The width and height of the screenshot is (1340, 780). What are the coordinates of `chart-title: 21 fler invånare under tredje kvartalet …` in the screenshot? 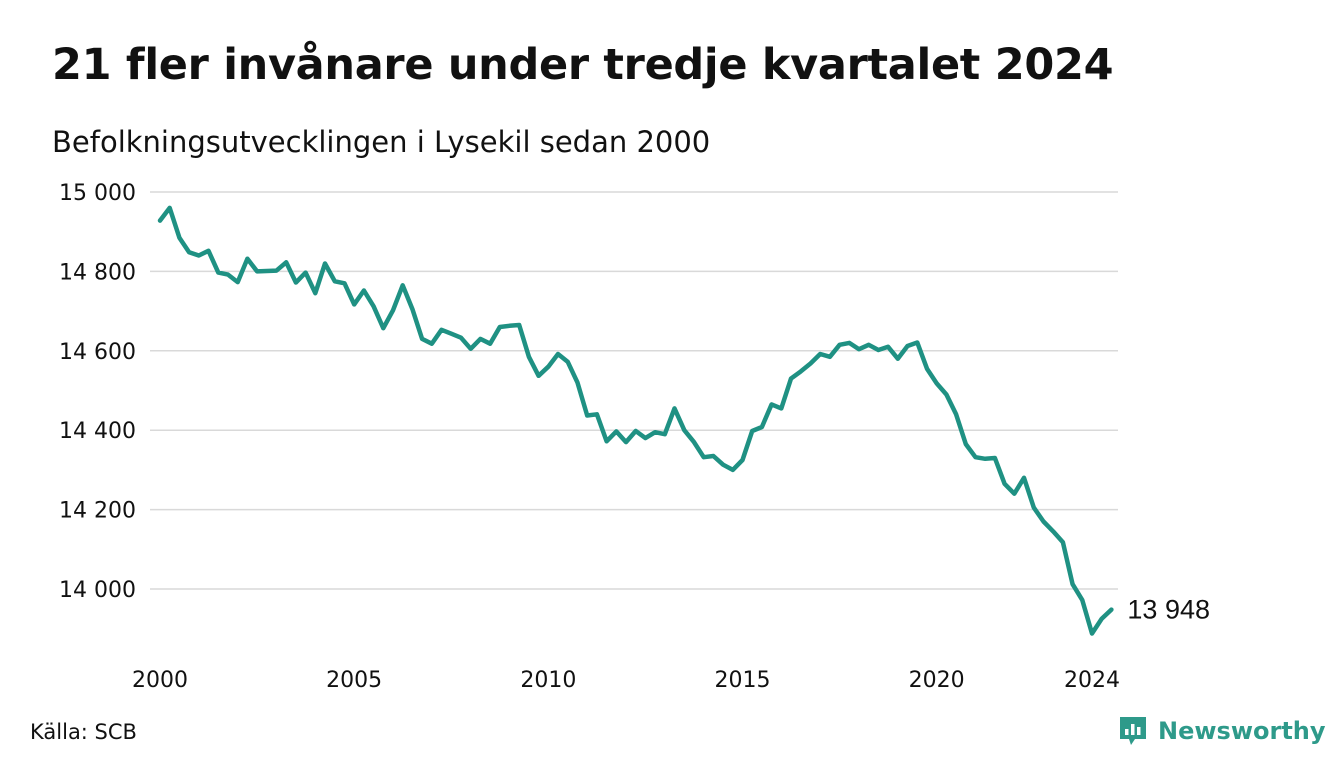 It's located at (583, 65).